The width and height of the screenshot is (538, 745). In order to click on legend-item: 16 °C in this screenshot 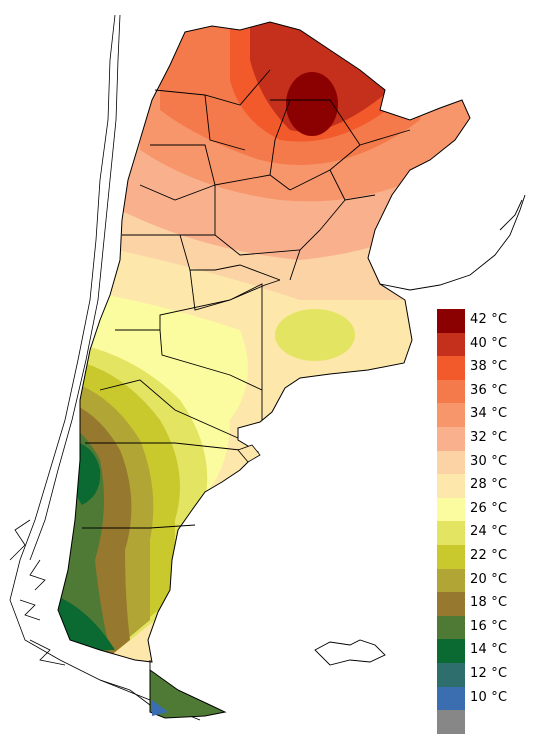, I will do `click(487, 627)`.